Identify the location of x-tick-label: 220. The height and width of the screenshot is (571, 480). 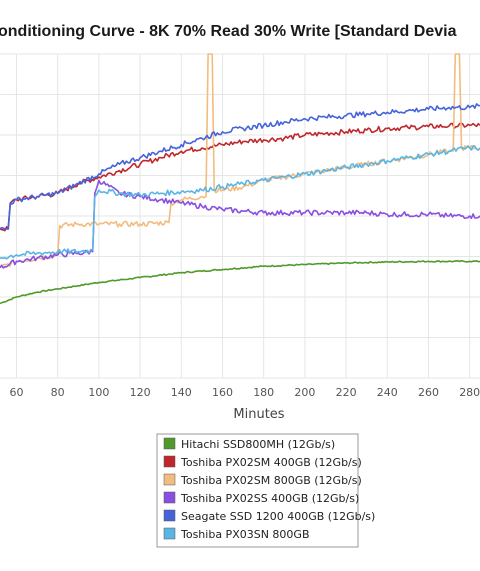
(346, 392).